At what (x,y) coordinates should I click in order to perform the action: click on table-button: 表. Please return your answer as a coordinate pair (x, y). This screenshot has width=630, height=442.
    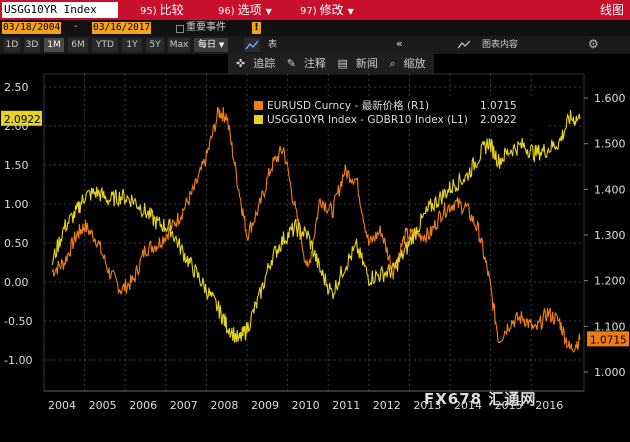
    Looking at the image, I should click on (273, 45).